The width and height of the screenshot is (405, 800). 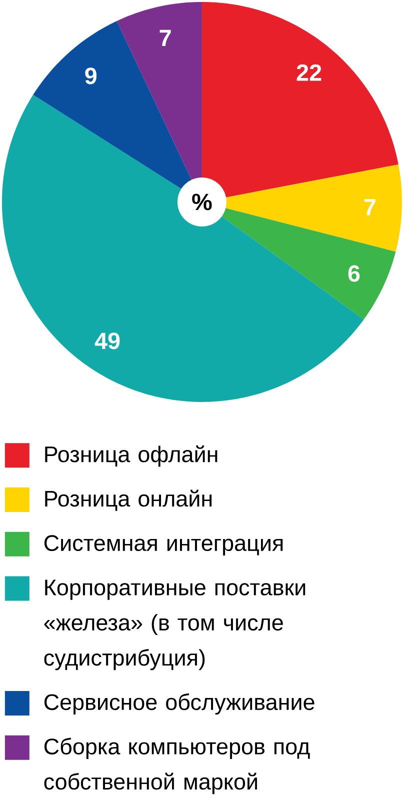 What do you see at coordinates (177, 766) in the screenshot?
I see `legend-label: Сборка компьютеров под собственной маркой` at bounding box center [177, 766].